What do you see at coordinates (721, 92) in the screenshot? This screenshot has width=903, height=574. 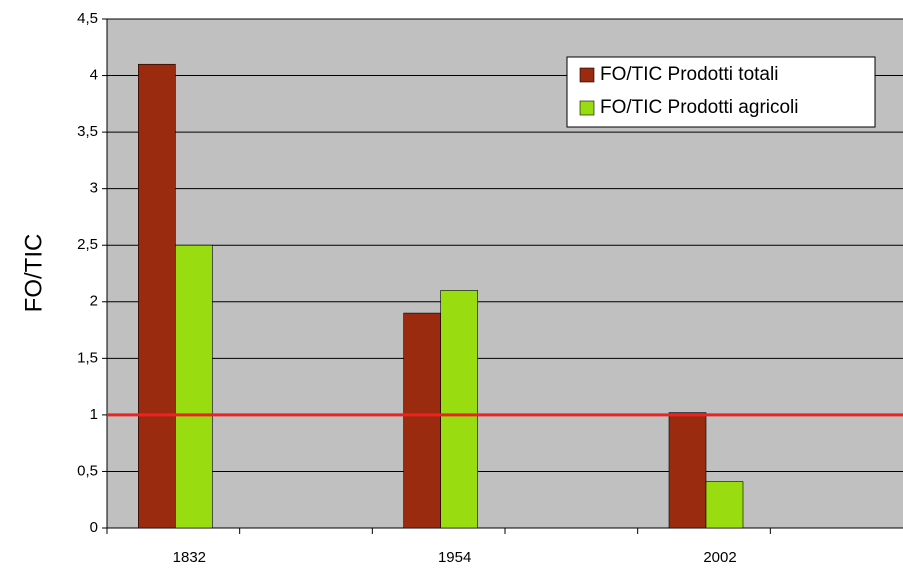 I see `legend` at bounding box center [721, 92].